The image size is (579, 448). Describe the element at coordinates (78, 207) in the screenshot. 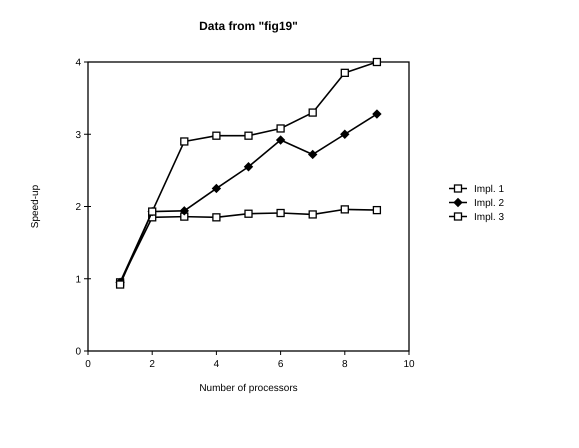

I see `y-tick-label: 2` at that location.